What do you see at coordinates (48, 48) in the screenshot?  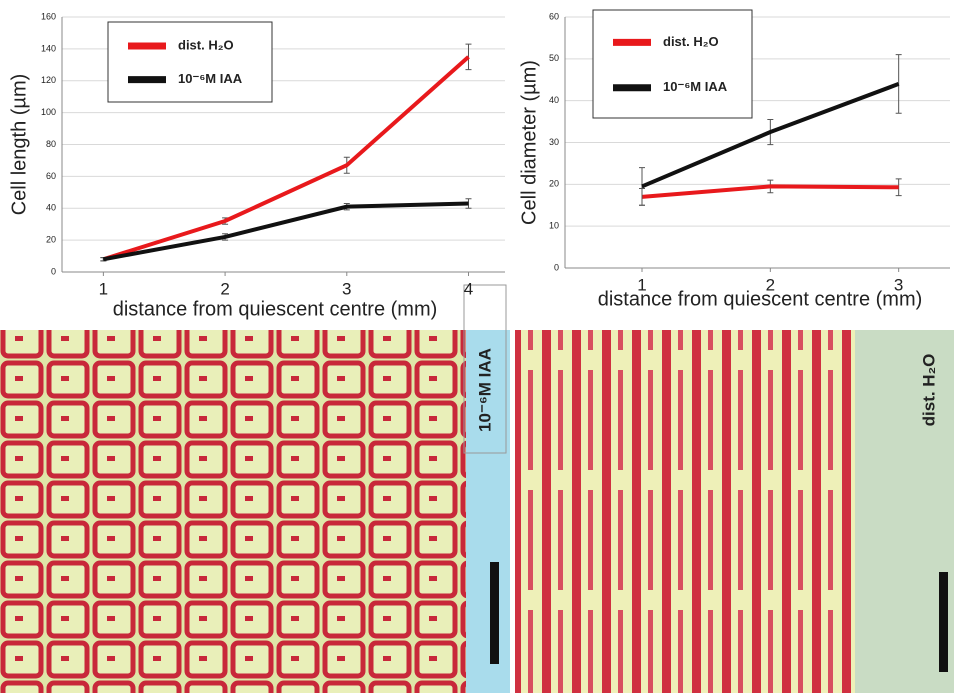 I see `y-tick-label: 140` at bounding box center [48, 48].